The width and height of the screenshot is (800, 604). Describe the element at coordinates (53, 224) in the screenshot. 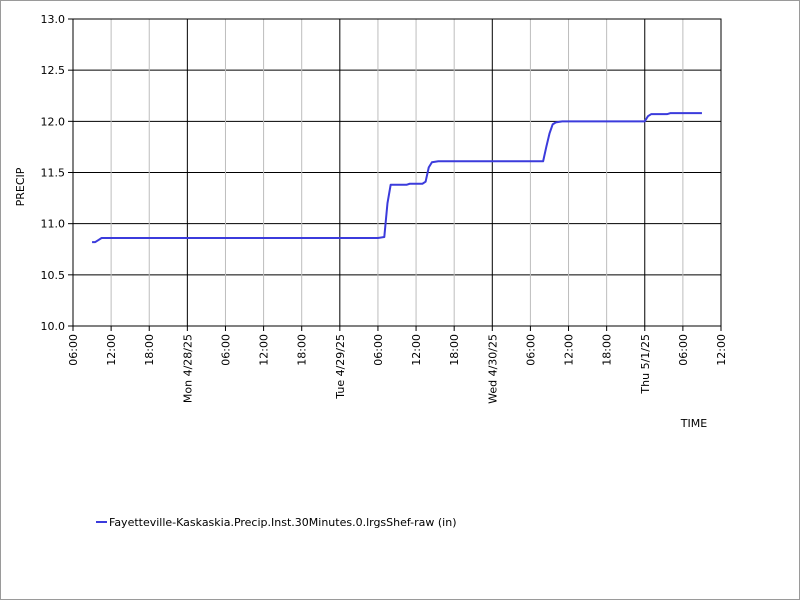

I see `y-tick-label: 11.0` at that location.